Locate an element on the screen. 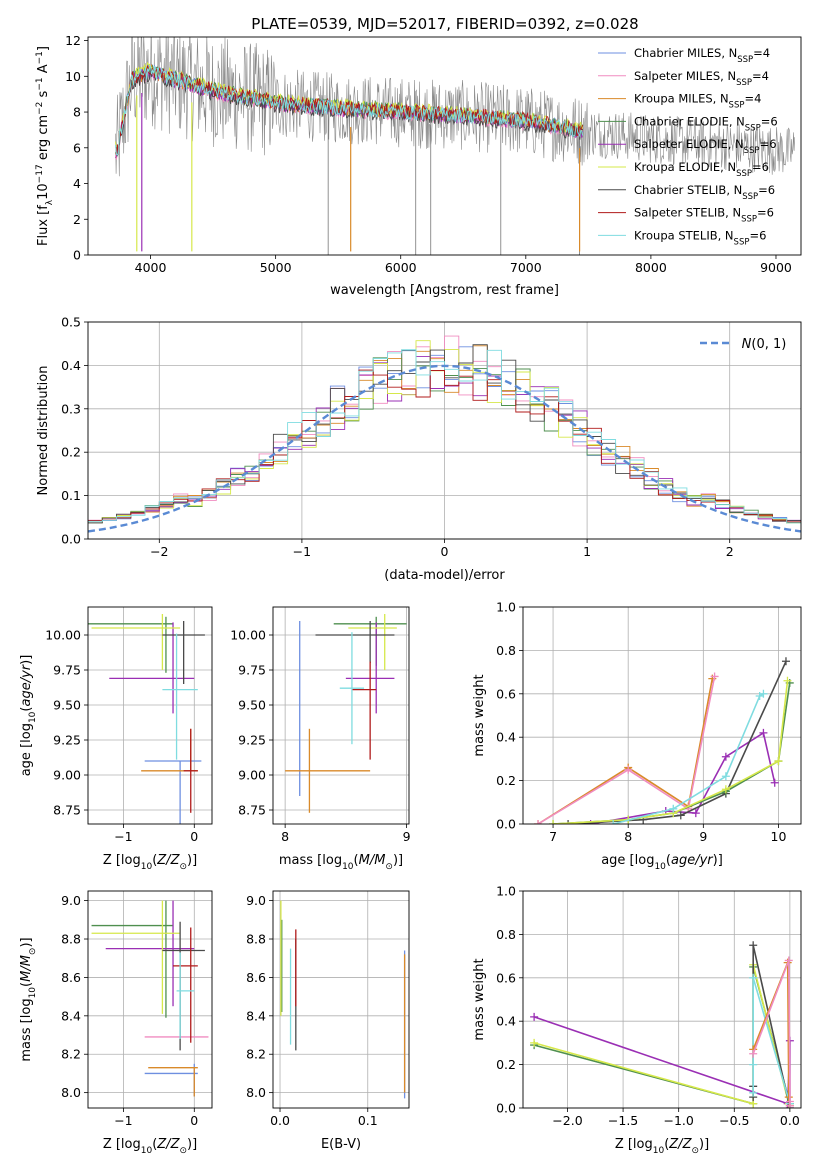 Image resolution: width=819 pixels, height=1170 pixels. y-tick-label: 8 is located at coordinates (77, 112).